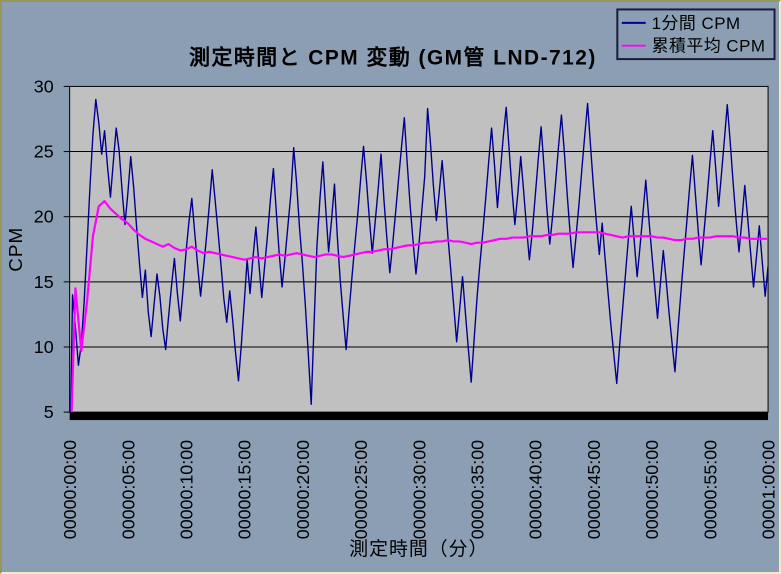  I want to click on legend-label-cumulative-average-cpm: 累積平均 CPM, so click(709, 46).